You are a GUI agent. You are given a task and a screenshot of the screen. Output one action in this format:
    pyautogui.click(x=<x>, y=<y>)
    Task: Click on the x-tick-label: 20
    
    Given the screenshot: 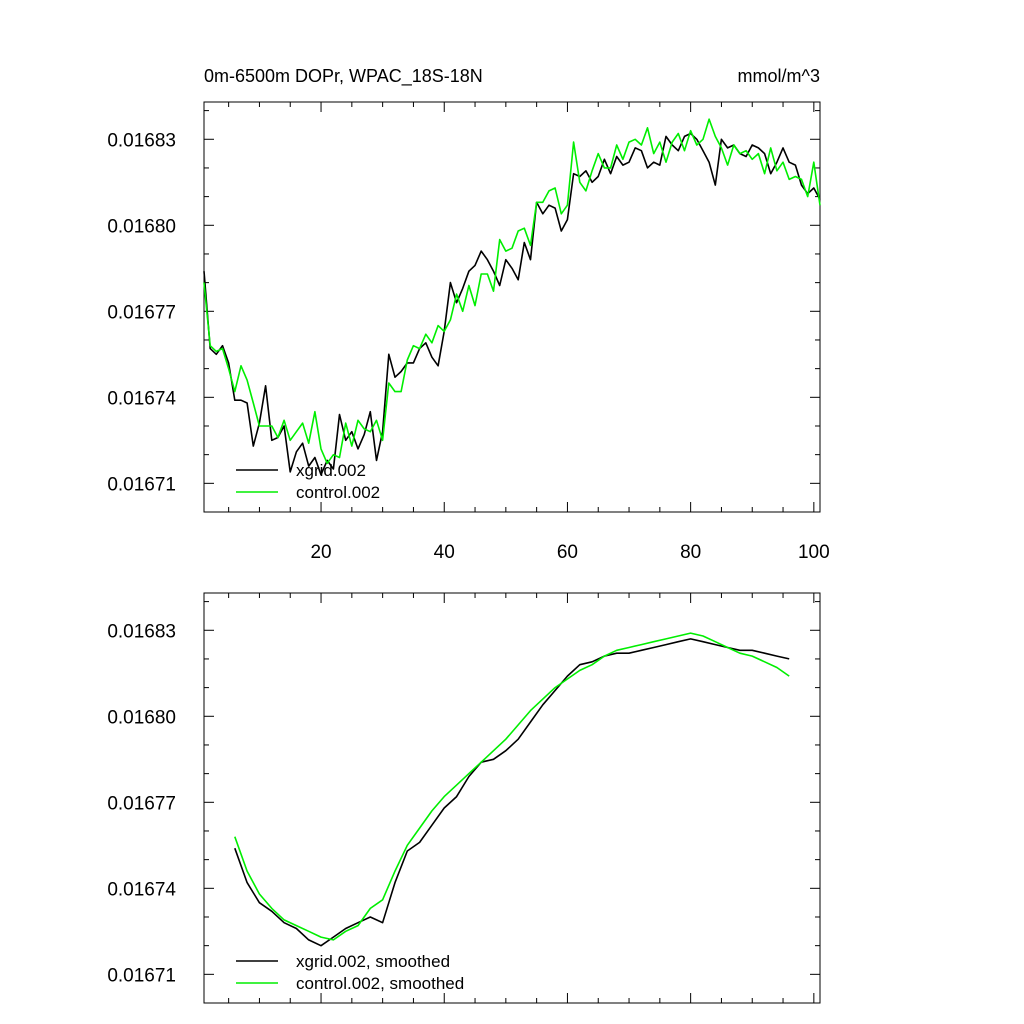 What is the action you would take?
    pyautogui.click(x=320, y=552)
    